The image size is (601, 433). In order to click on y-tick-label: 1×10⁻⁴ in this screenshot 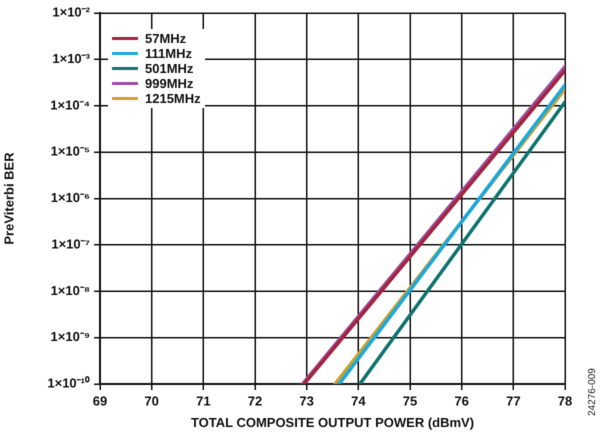, I will do `click(70, 104)`.